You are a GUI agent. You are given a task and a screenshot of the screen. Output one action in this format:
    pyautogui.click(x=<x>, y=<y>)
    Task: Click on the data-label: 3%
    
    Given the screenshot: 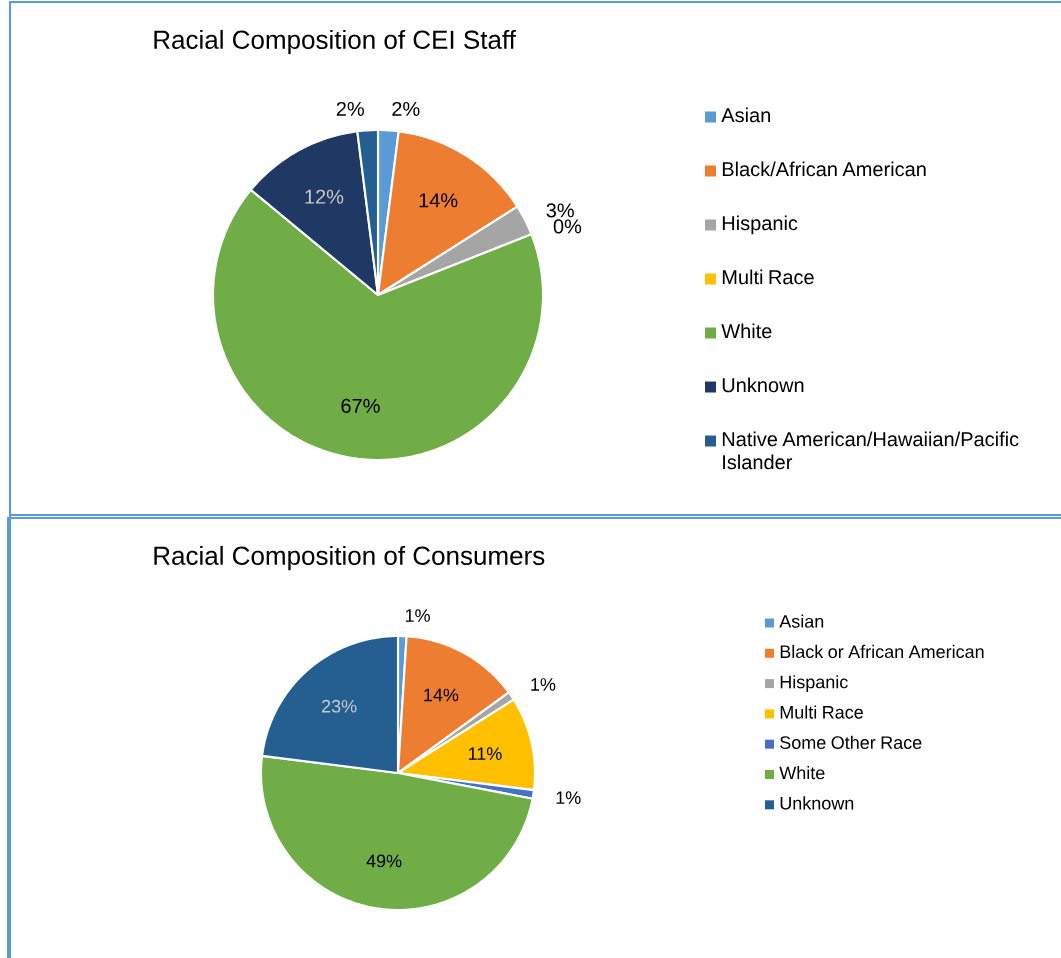 What is the action you would take?
    pyautogui.click(x=560, y=210)
    